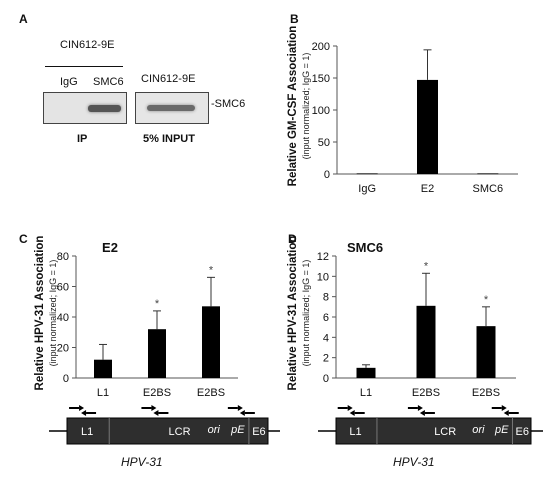  What do you see at coordinates (324, 143) in the screenshot?
I see `y-tick-label: 50` at bounding box center [324, 143].